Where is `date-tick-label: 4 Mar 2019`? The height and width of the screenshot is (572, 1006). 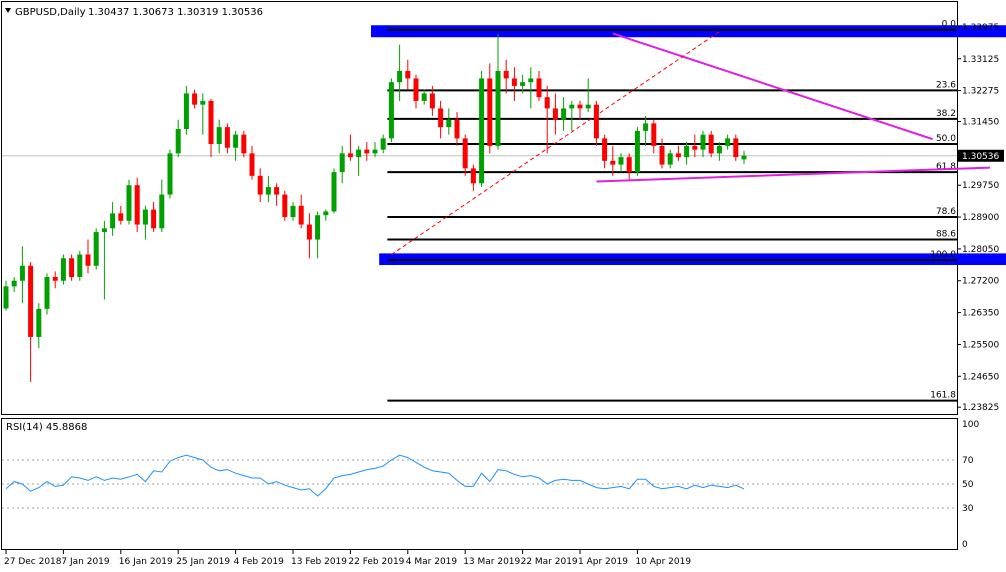 date-tick-label: 4 Mar 2019 is located at coordinates (432, 562).